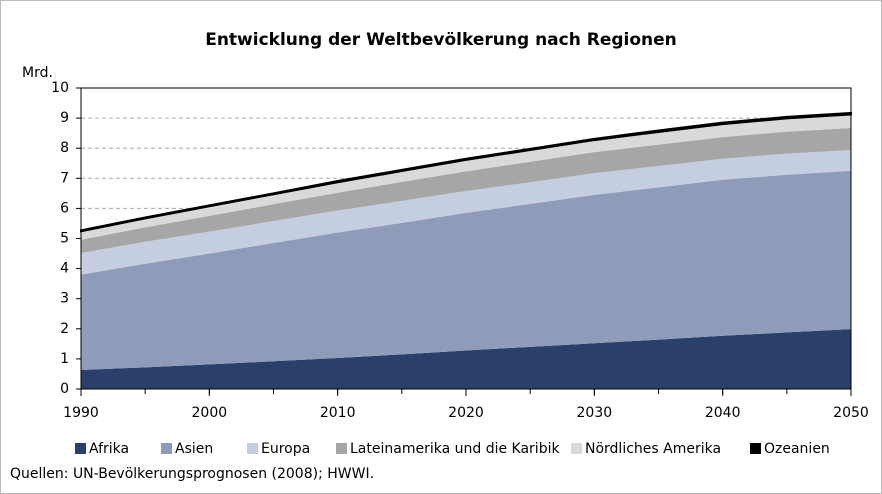 The image size is (882, 494). Describe the element at coordinates (64, 389) in the screenshot. I see `y-tick-label: 0` at that location.